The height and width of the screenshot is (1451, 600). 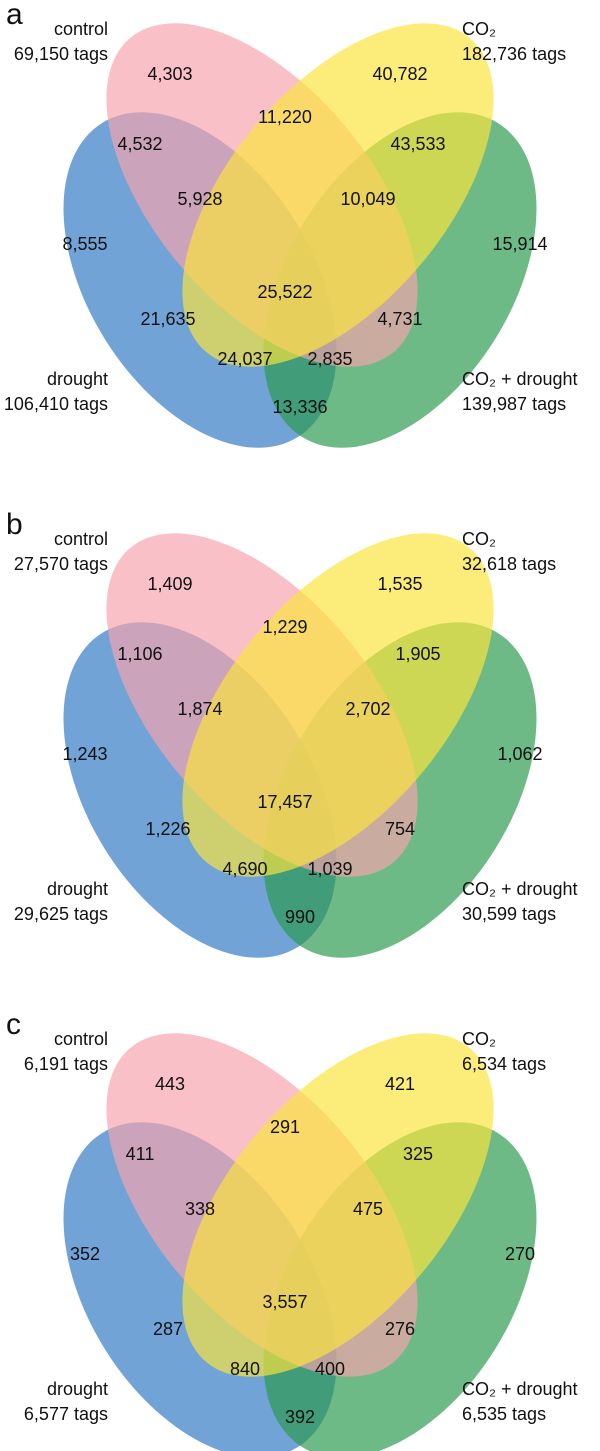 I want to click on region-count: 392, so click(x=300, y=1417).